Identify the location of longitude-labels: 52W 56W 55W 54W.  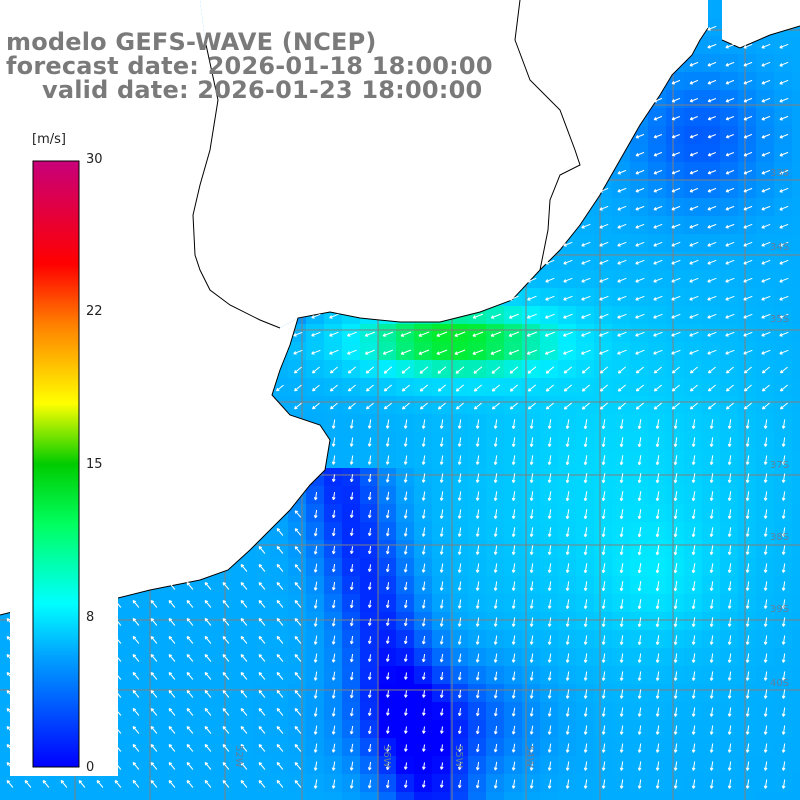
(384, 756).